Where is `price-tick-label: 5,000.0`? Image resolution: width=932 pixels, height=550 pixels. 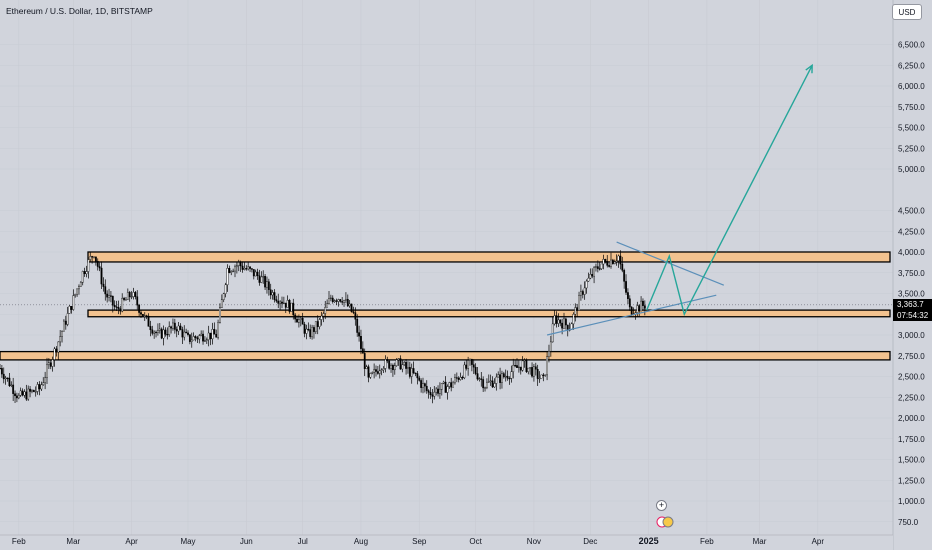
price-tick-label: 5,000.0 is located at coordinates (911, 169).